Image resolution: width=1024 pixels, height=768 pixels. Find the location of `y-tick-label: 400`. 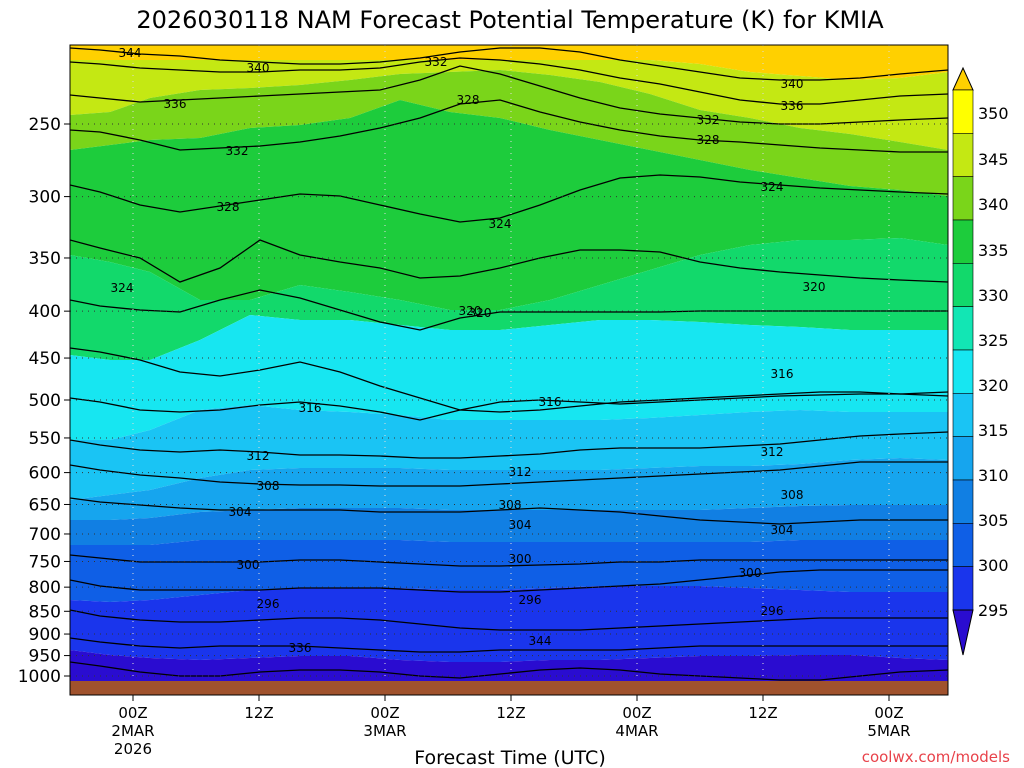

y-tick-label: 400 is located at coordinates (45, 312).